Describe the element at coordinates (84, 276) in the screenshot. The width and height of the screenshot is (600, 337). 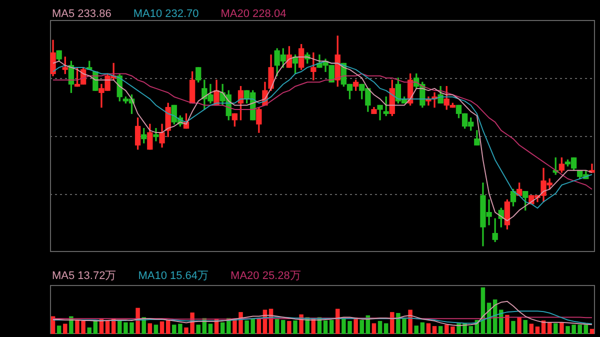
I see `text: MA5 13.72万` at that location.